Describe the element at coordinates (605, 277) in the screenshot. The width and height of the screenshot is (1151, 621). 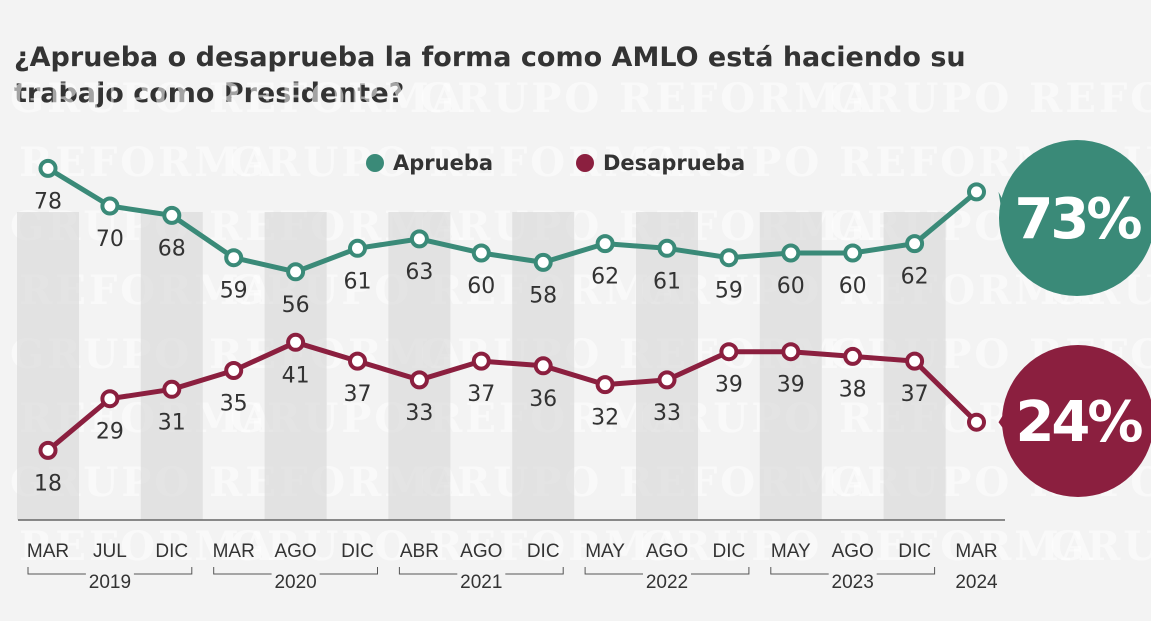
I see `aprueba-data-label: 62` at that location.